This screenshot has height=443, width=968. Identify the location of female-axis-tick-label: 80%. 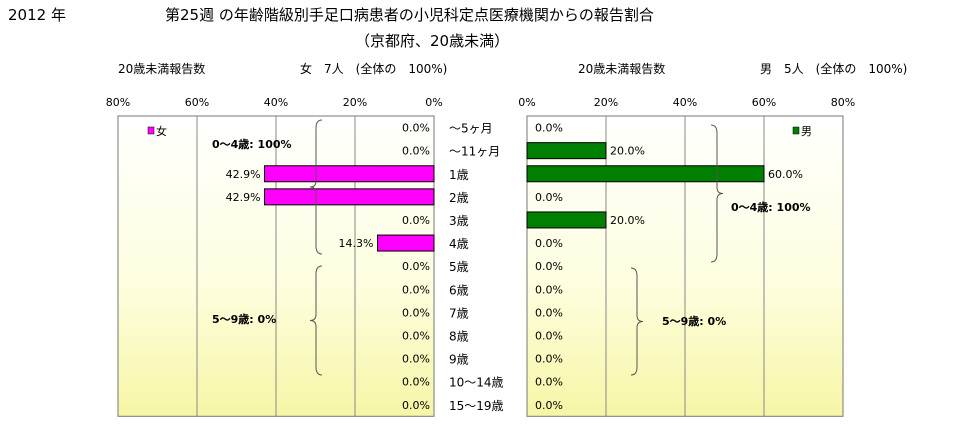
(118, 102).